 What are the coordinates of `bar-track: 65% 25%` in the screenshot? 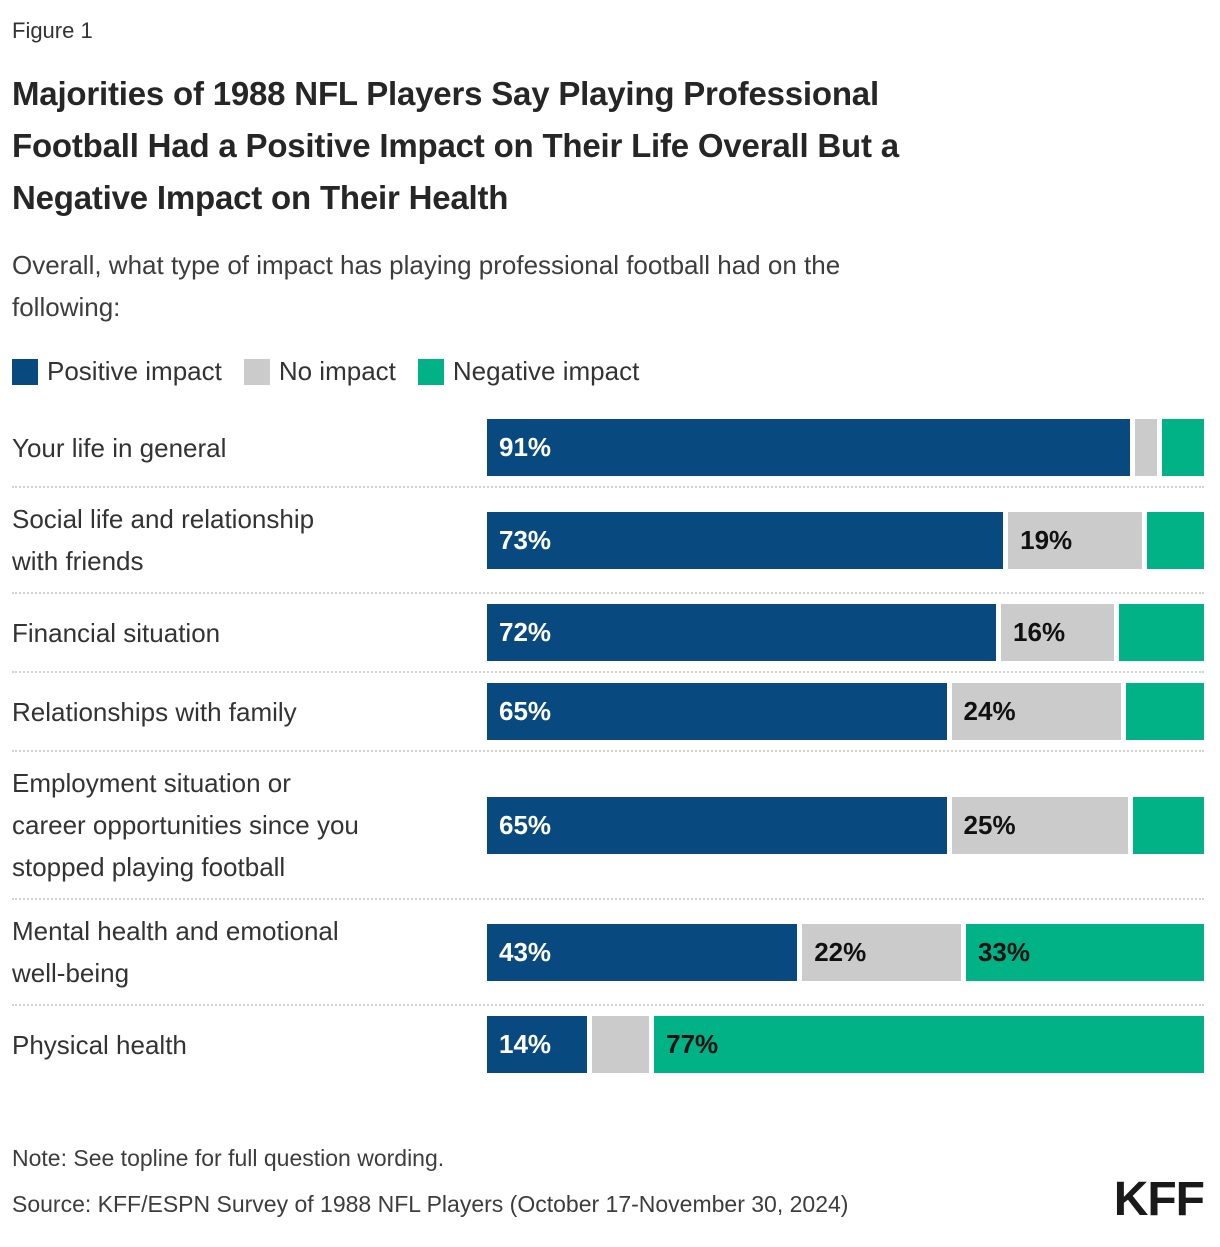 It's located at (845, 825).